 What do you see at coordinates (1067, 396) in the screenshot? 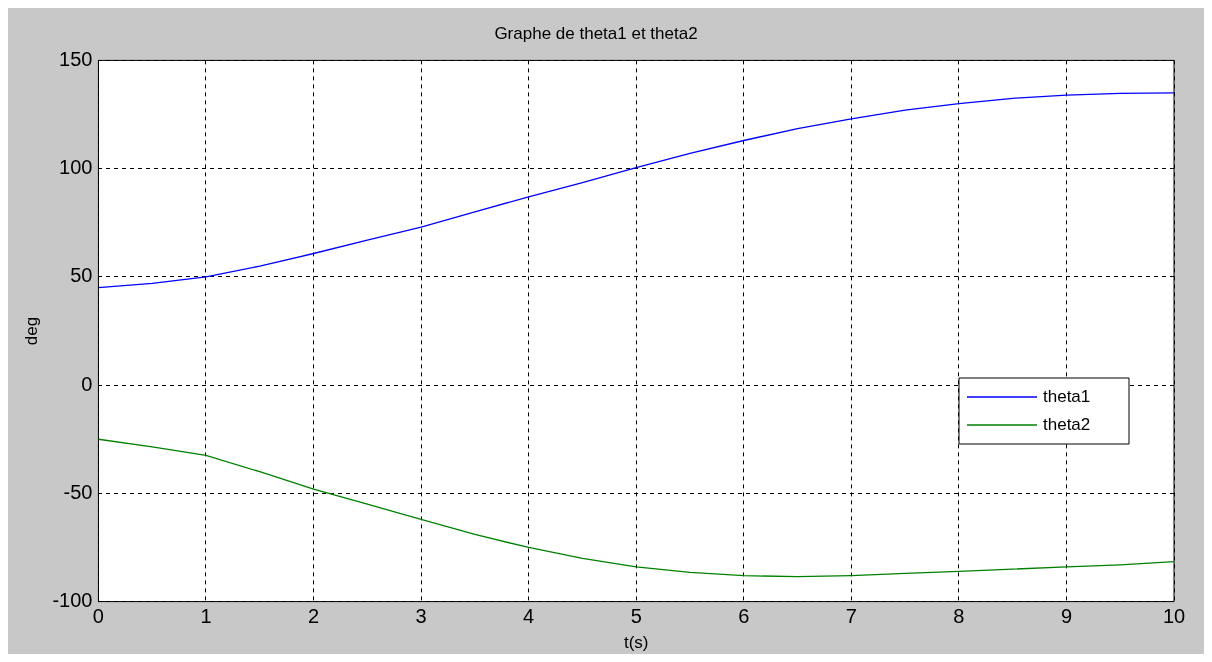
I see `legend-label: theta1` at bounding box center [1067, 396].